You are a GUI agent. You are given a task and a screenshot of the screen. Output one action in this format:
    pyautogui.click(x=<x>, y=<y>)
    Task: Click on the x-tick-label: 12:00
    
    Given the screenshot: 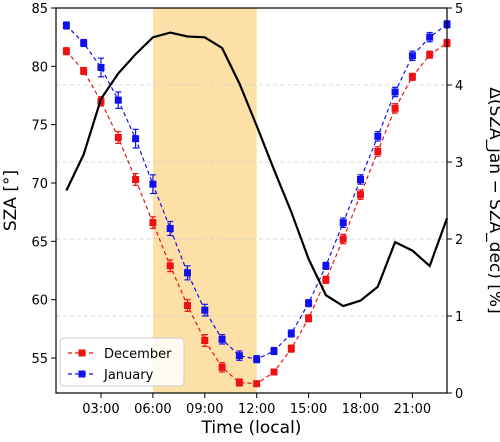 What is the action you would take?
    pyautogui.click(x=256, y=409)
    